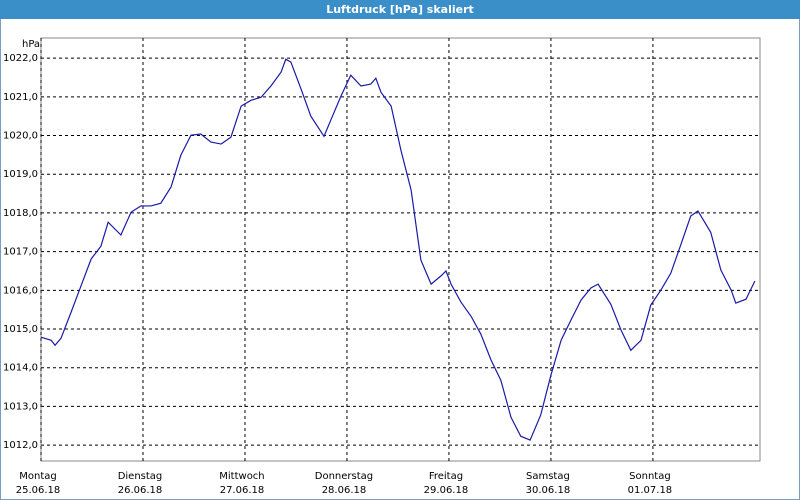 This screenshot has width=800, height=500. Describe the element at coordinates (548, 490) in the screenshot. I see `x-tick-date: 30.06.18` at that location.